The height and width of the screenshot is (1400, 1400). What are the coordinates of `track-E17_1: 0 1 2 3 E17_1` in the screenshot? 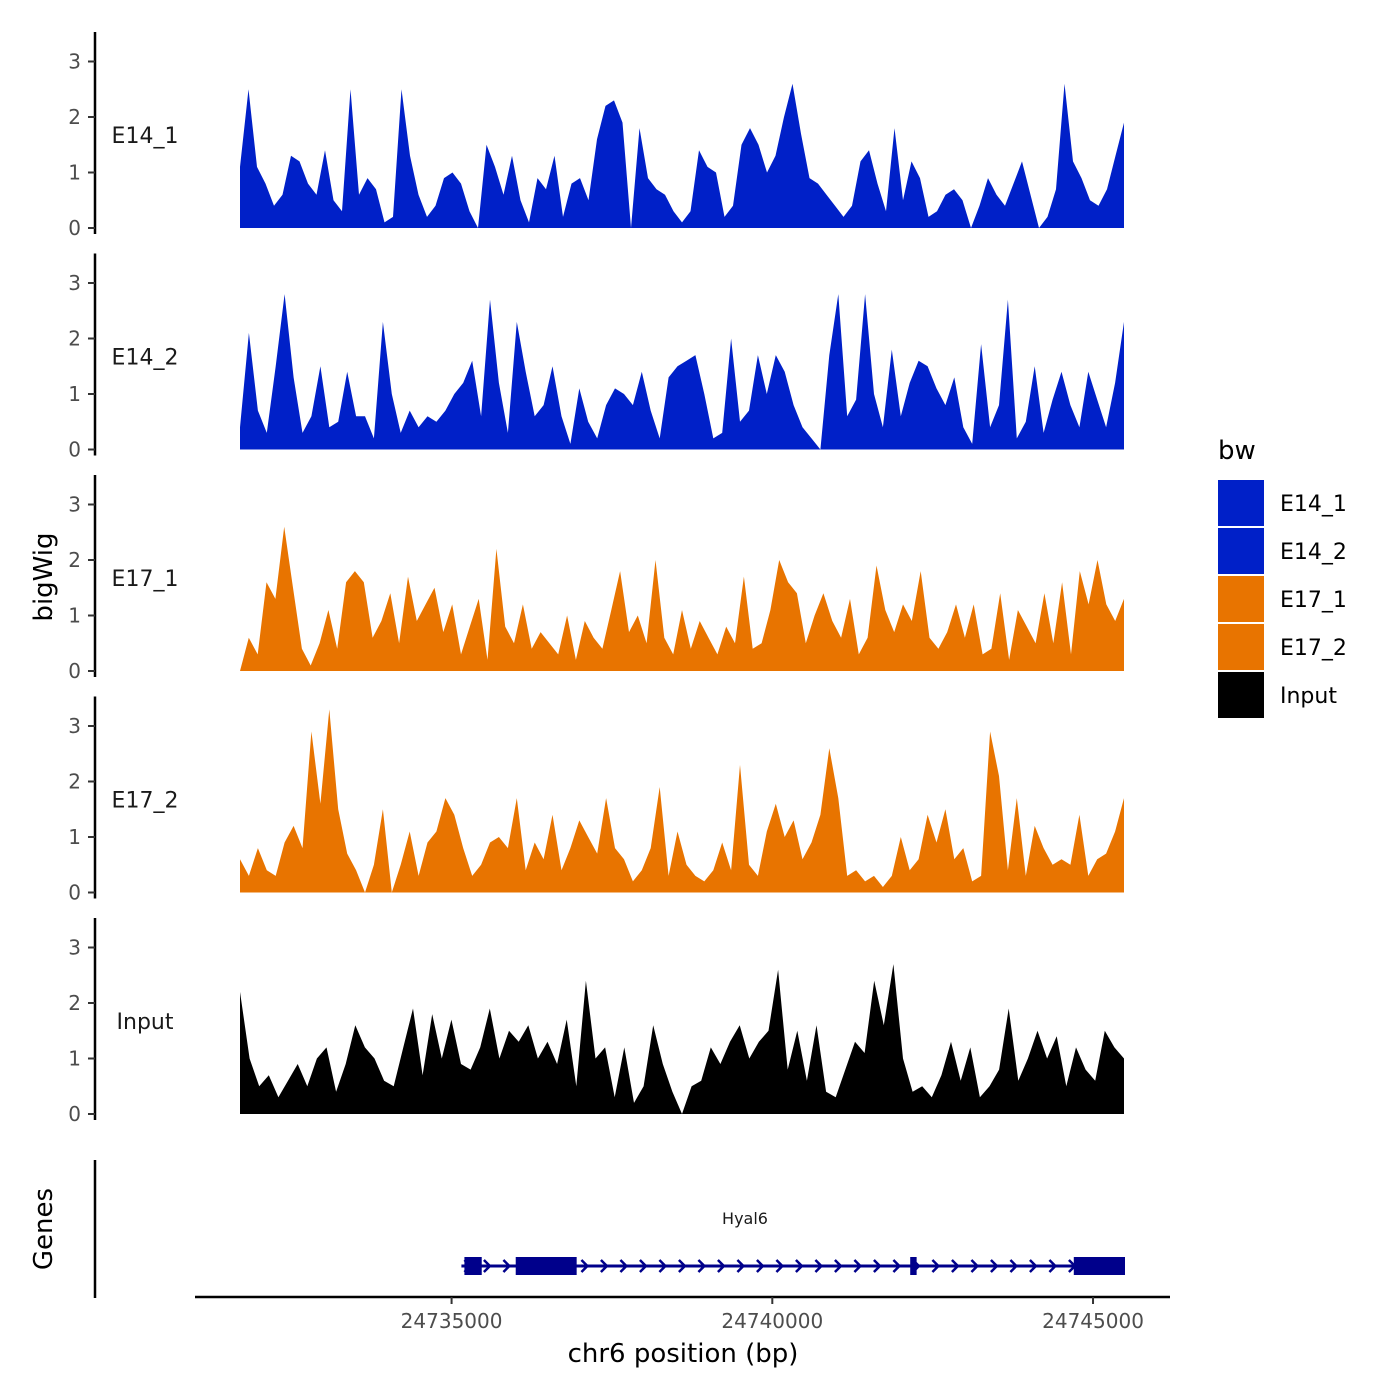 It's located at (596, 579).